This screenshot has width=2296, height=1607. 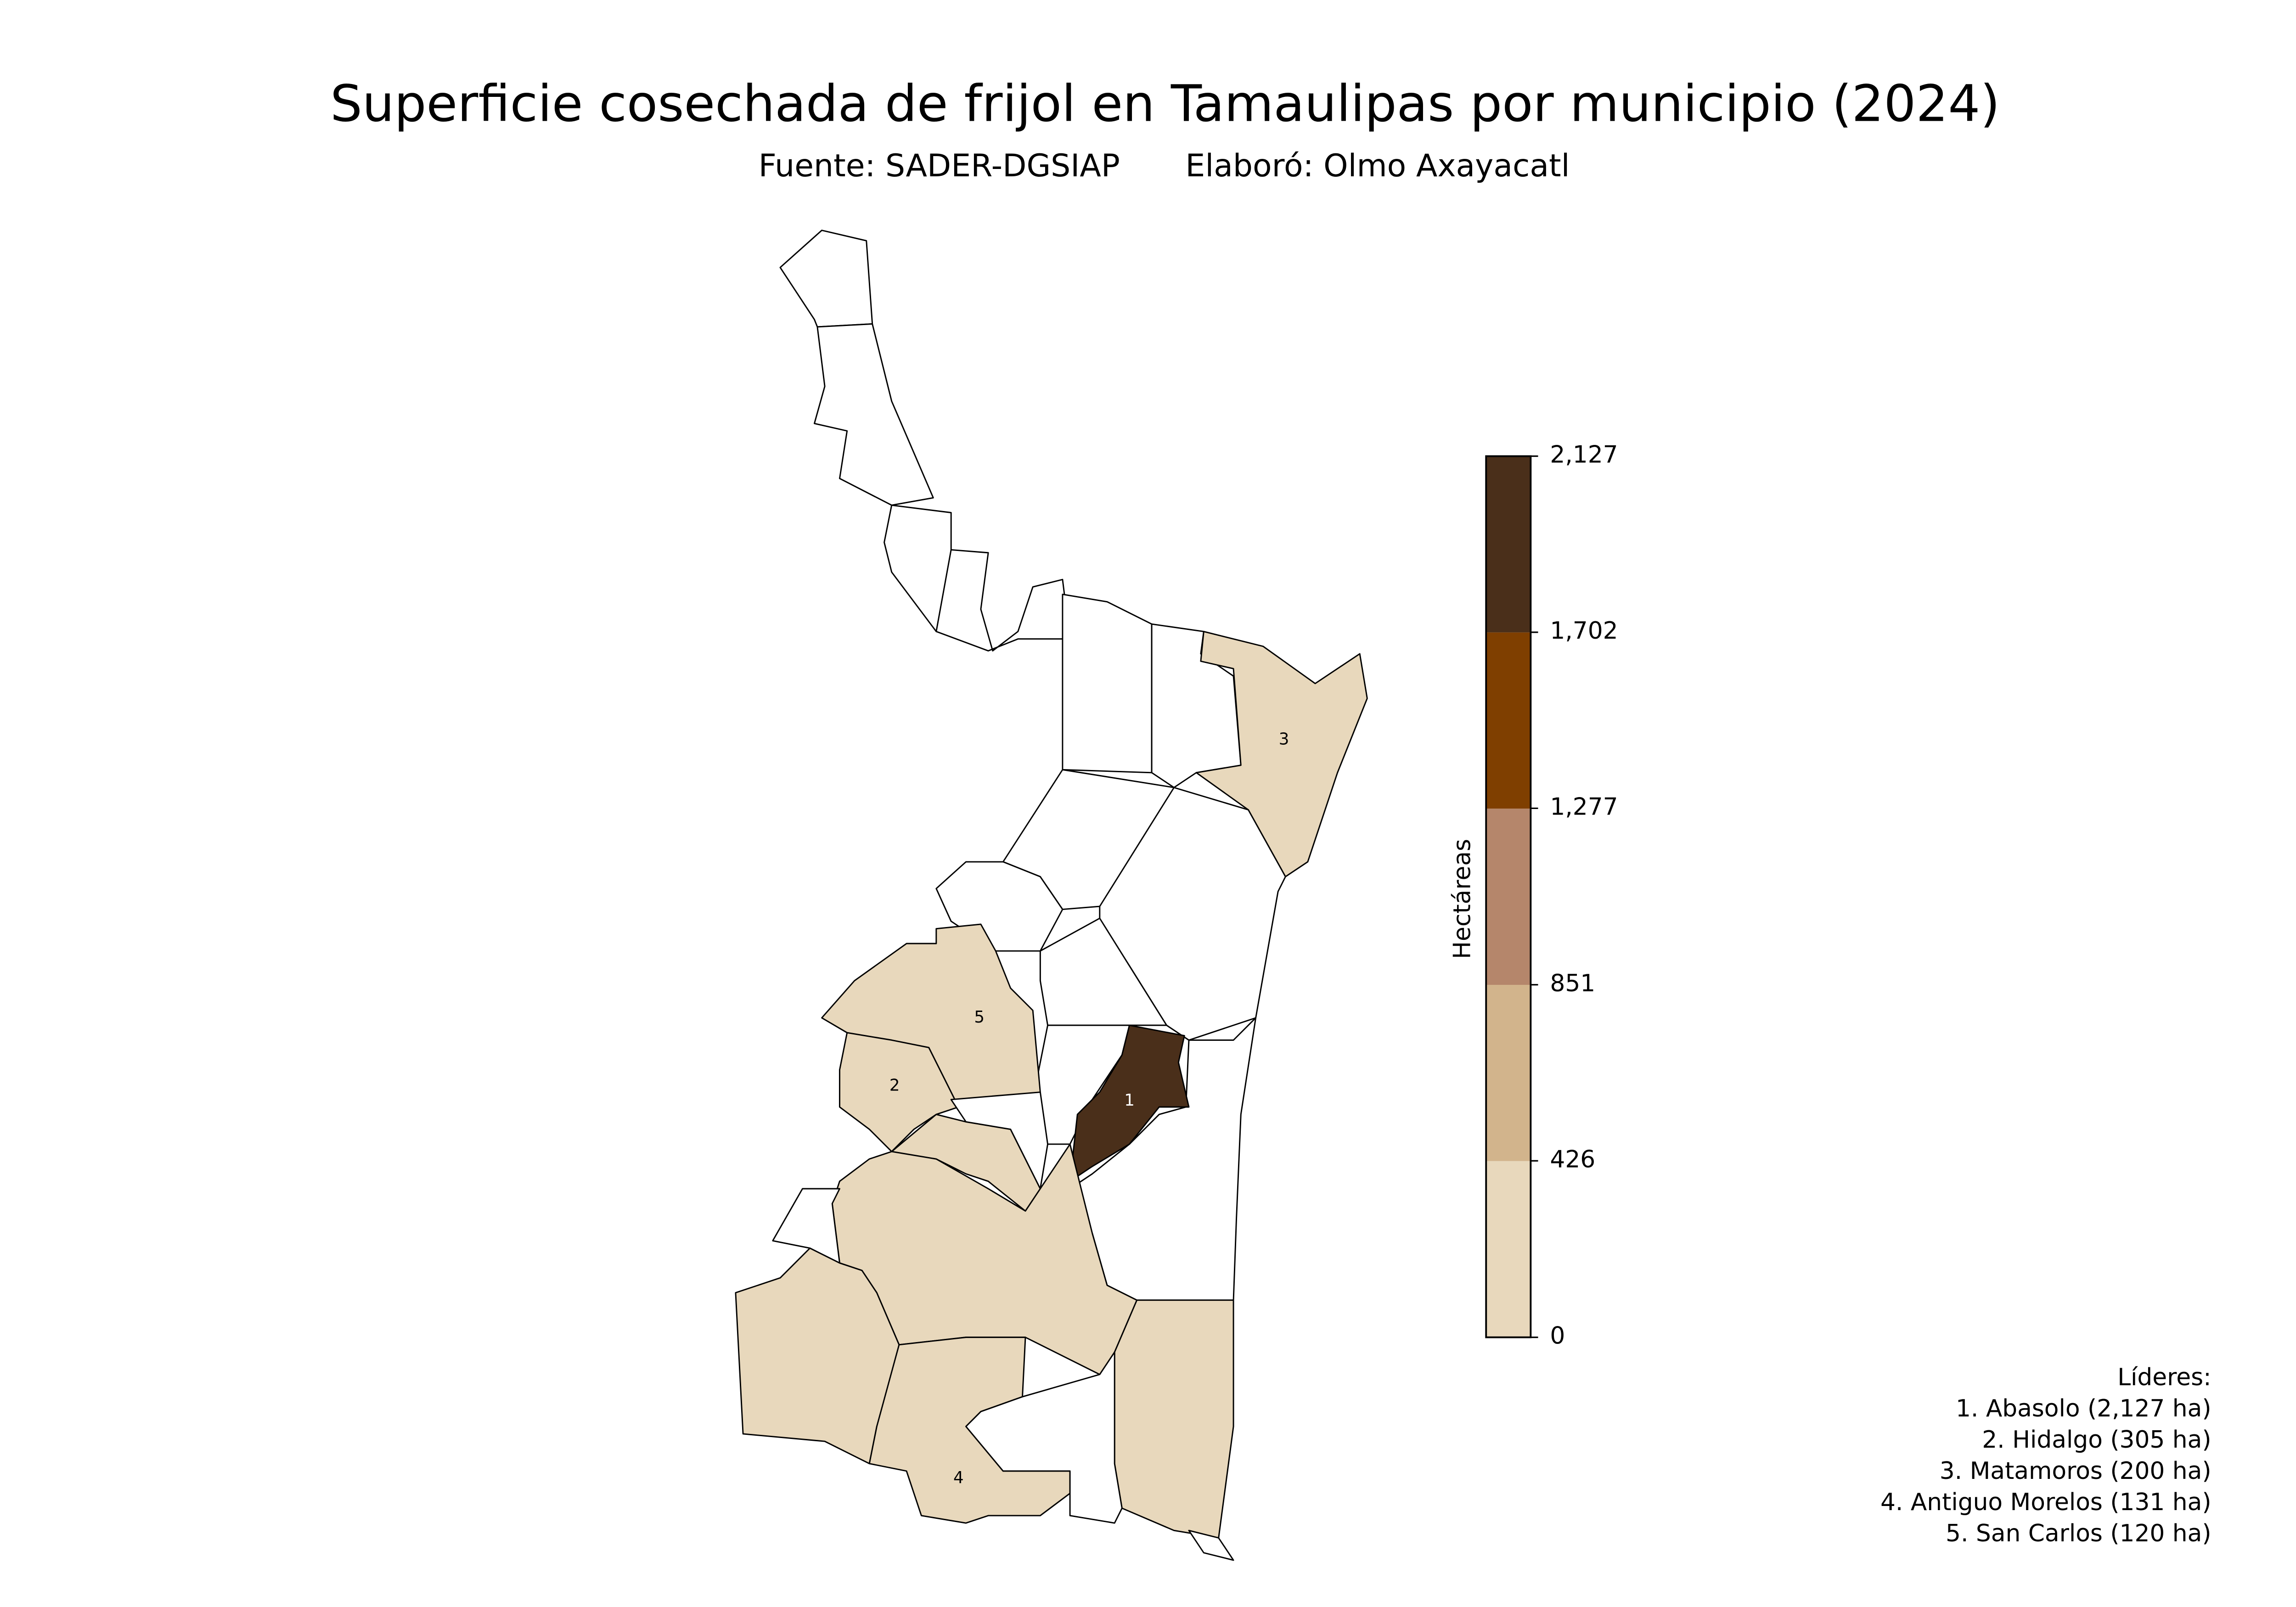 What do you see at coordinates (894, 1085) in the screenshot?
I see `map-label: 2` at bounding box center [894, 1085].